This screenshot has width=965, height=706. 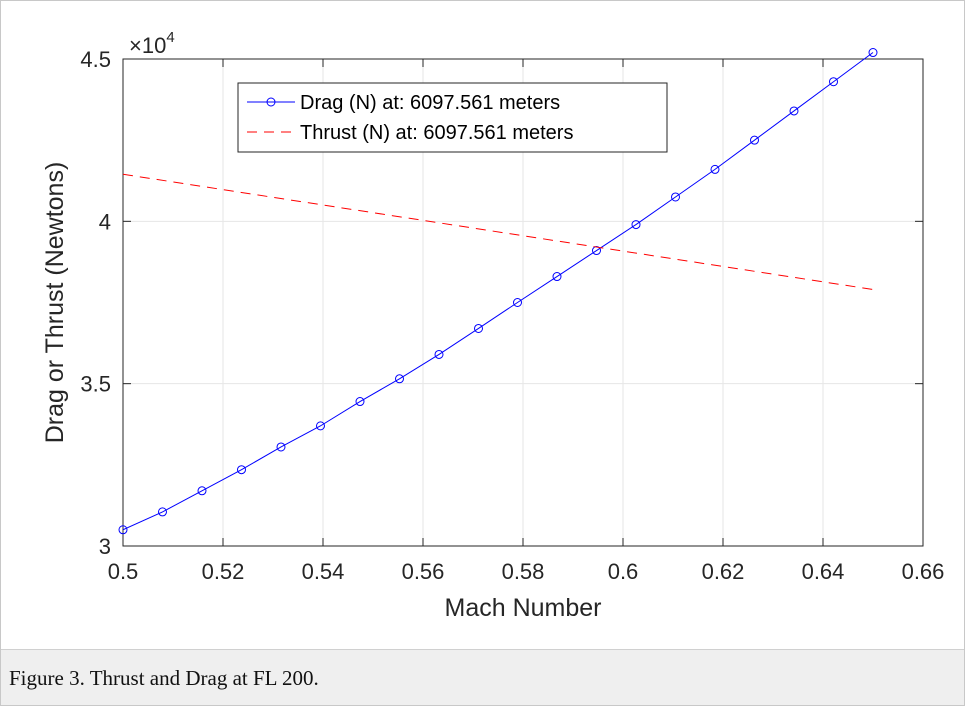 I want to click on x-axis-label: Mach Number, so click(x=523, y=608).